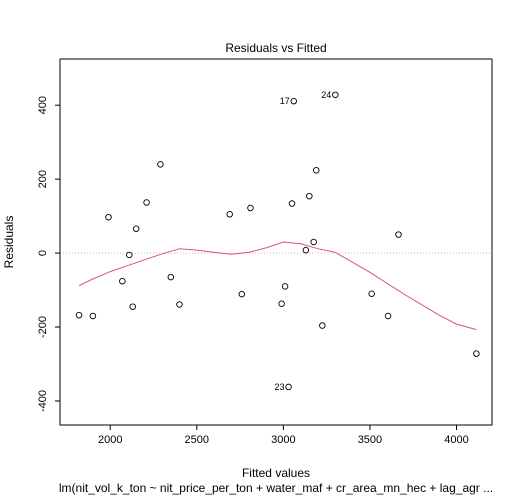  I want to click on y-tick-label: 200, so click(43, 179).